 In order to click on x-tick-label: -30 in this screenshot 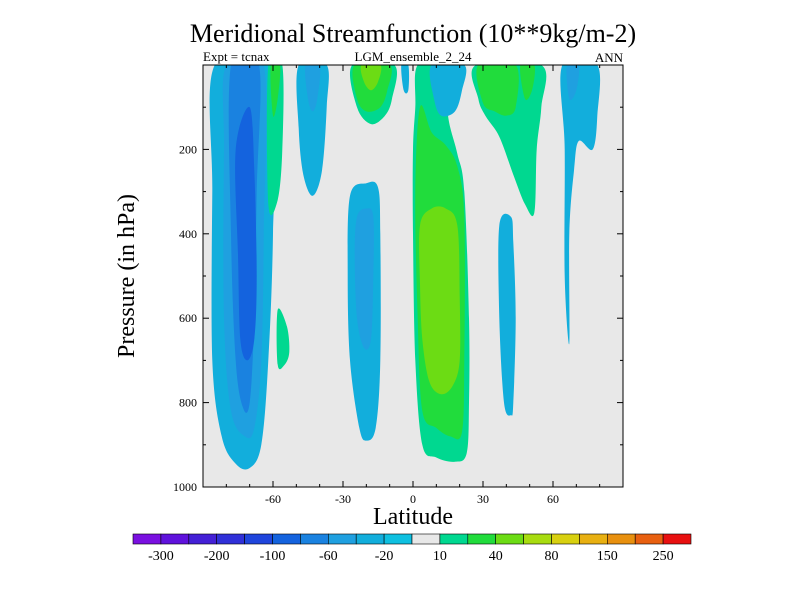, I will do `click(343, 499)`.